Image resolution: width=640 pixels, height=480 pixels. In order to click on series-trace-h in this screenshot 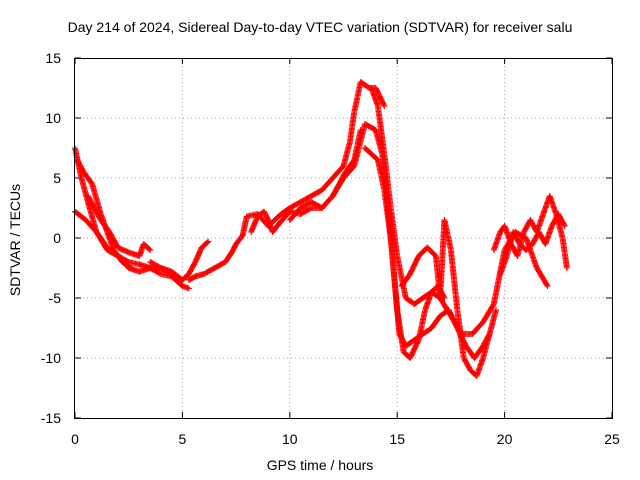, I will do `click(367, 241)`.